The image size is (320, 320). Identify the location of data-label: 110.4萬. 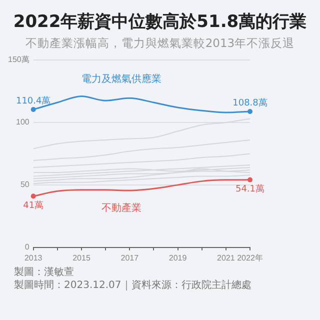
(33, 100).